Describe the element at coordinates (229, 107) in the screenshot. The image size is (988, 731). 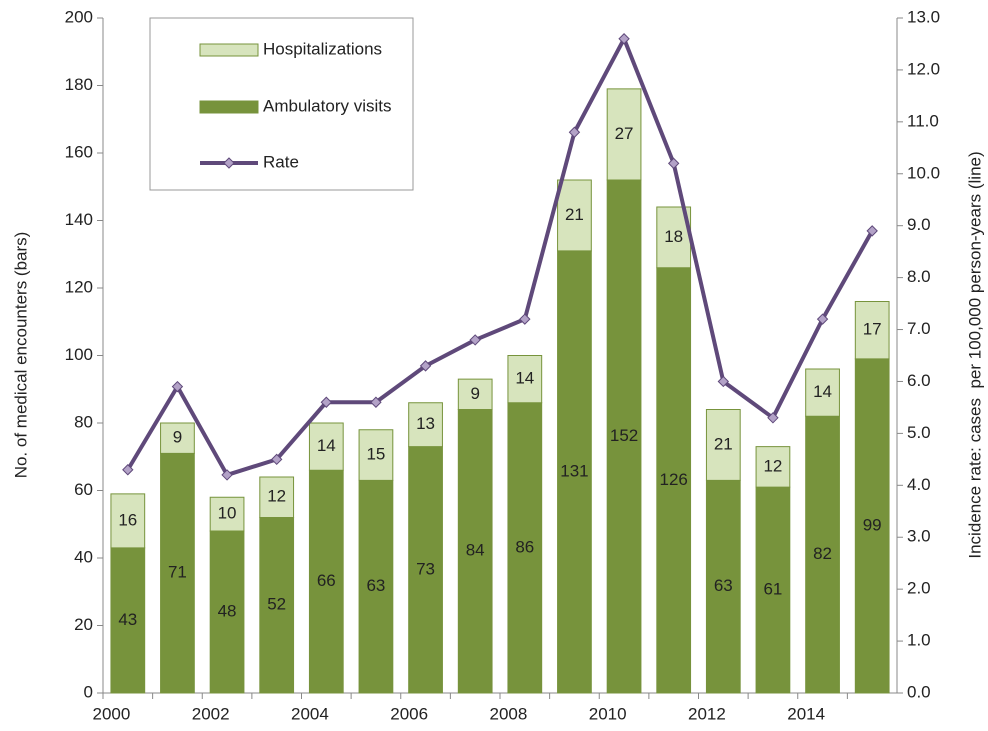
I see `legend-swatch` at that location.